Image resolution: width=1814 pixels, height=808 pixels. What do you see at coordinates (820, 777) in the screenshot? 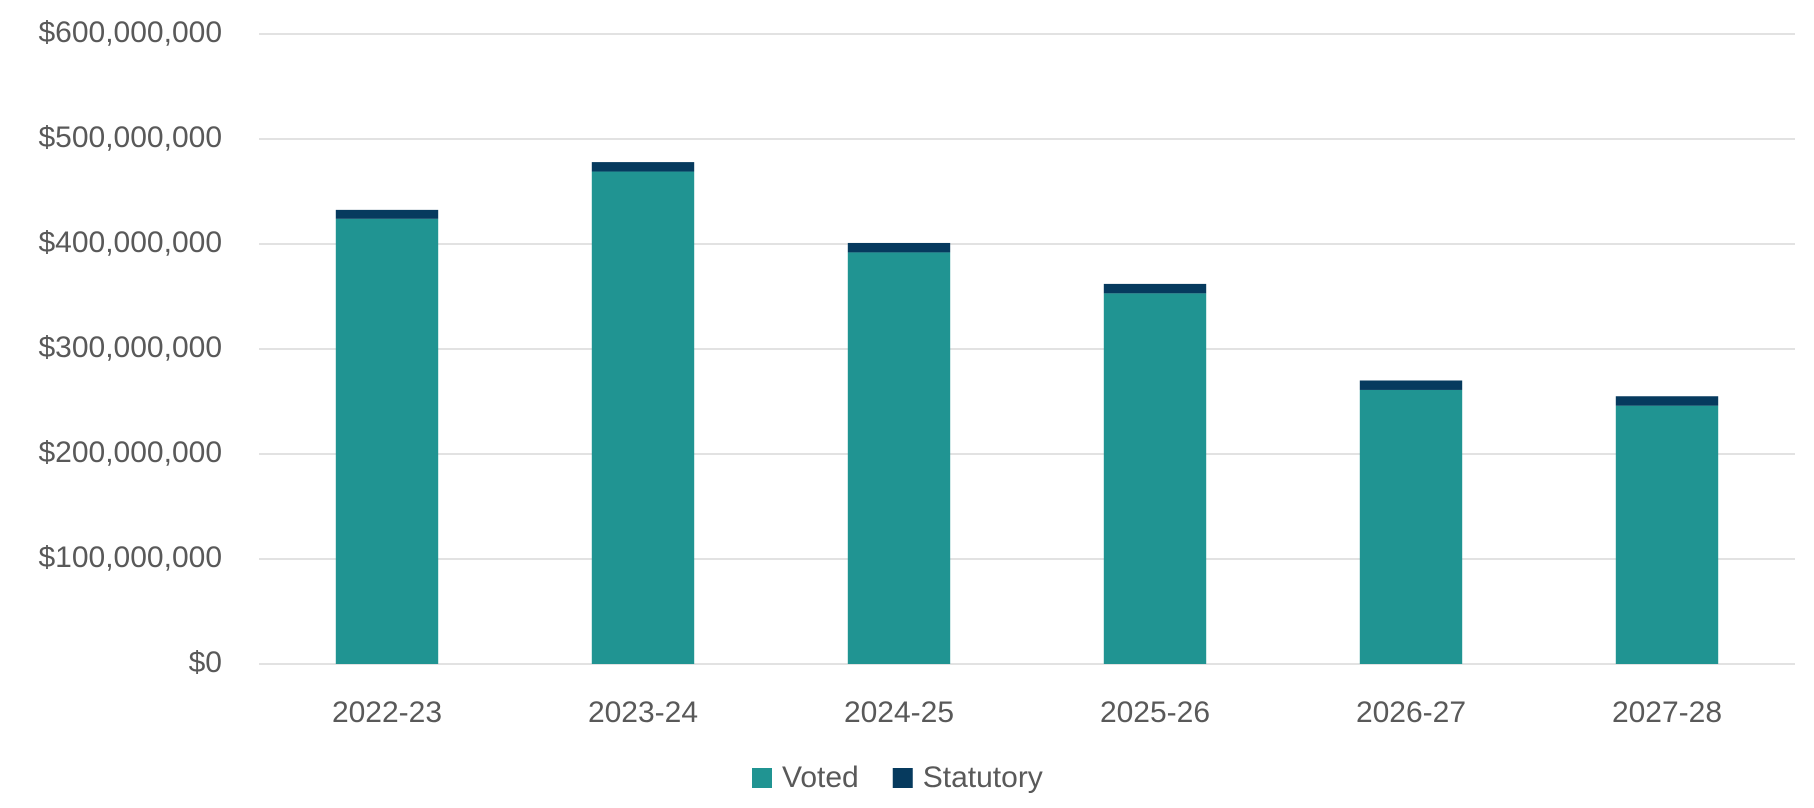
I see `legend-label: Voted` at bounding box center [820, 777].